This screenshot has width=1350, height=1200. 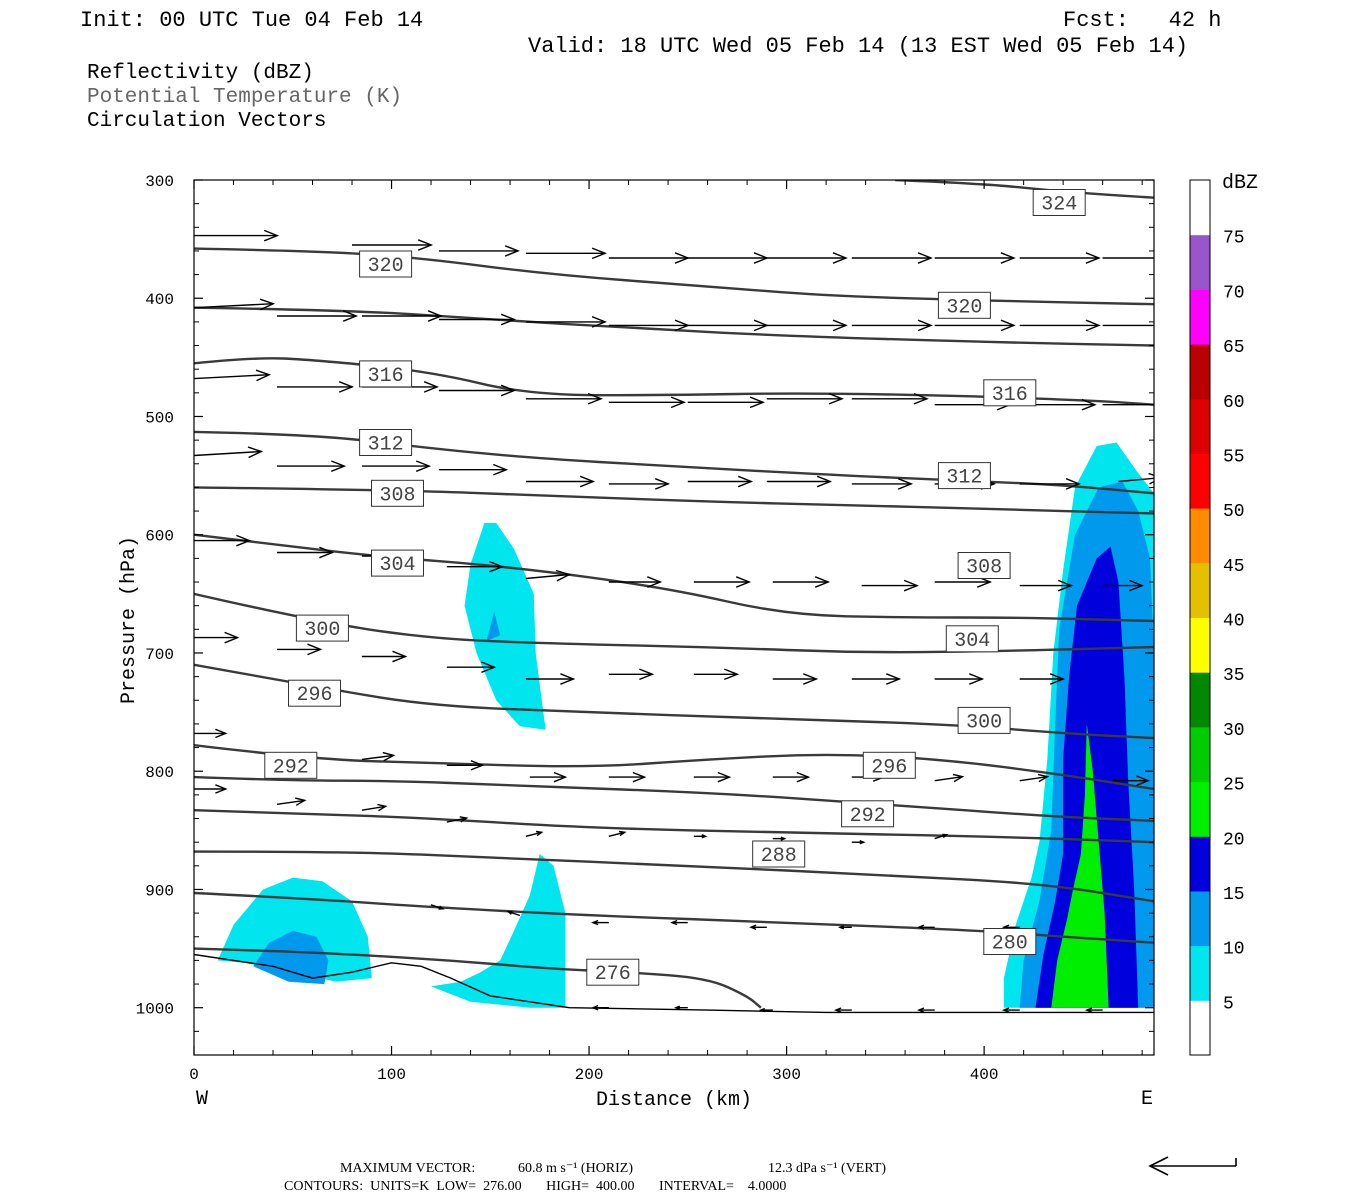 What do you see at coordinates (972, 641) in the screenshot?
I see `contour-label-text: 304` at bounding box center [972, 641].